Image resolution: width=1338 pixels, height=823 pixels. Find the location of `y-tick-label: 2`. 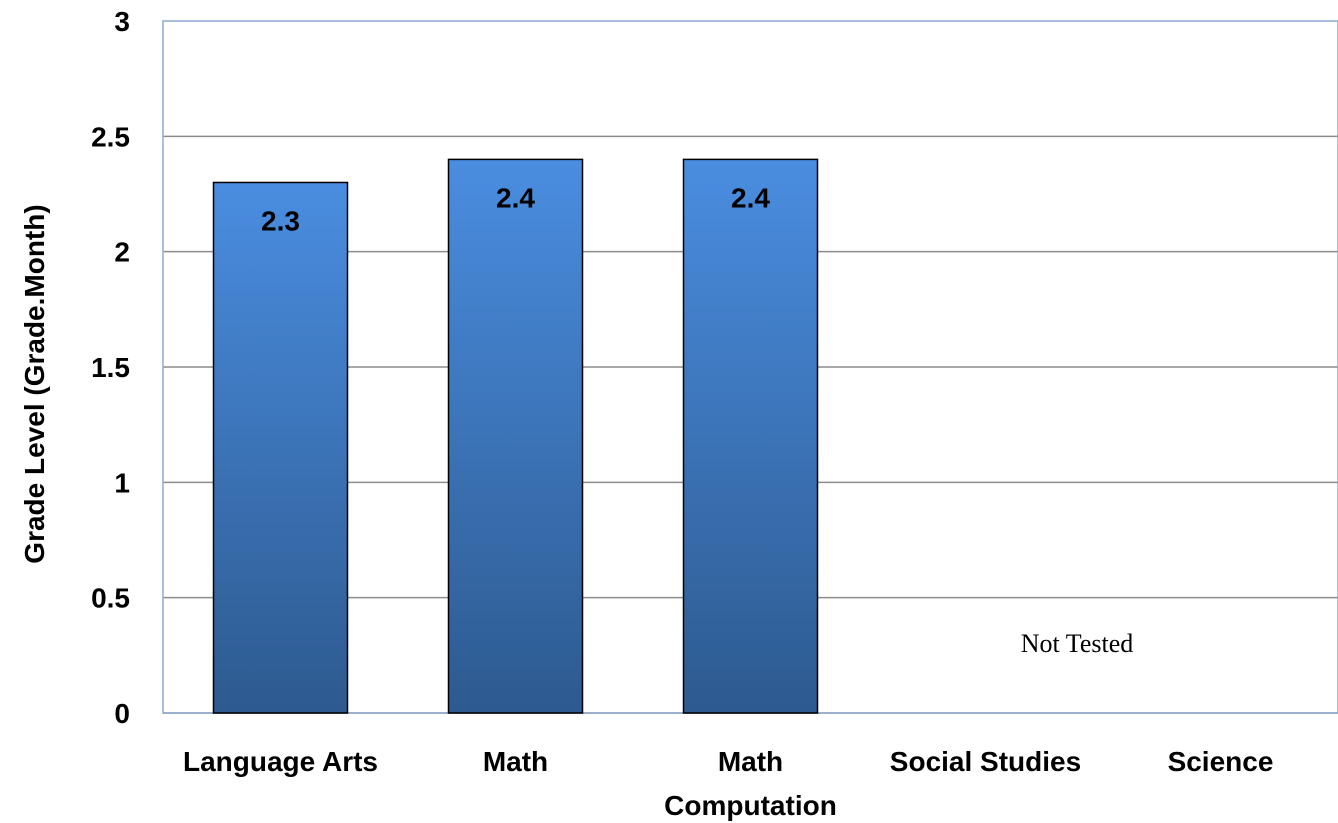

y-tick-label: 2 is located at coordinates (122, 252).